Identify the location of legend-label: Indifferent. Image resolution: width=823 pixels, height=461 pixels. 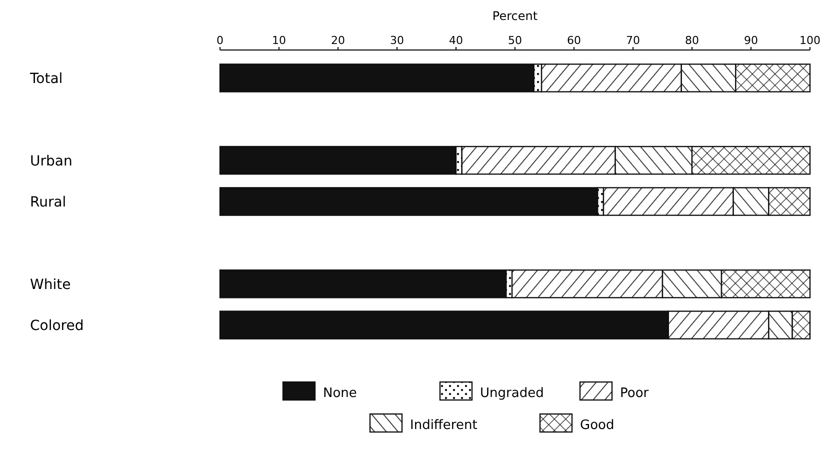
(444, 425).